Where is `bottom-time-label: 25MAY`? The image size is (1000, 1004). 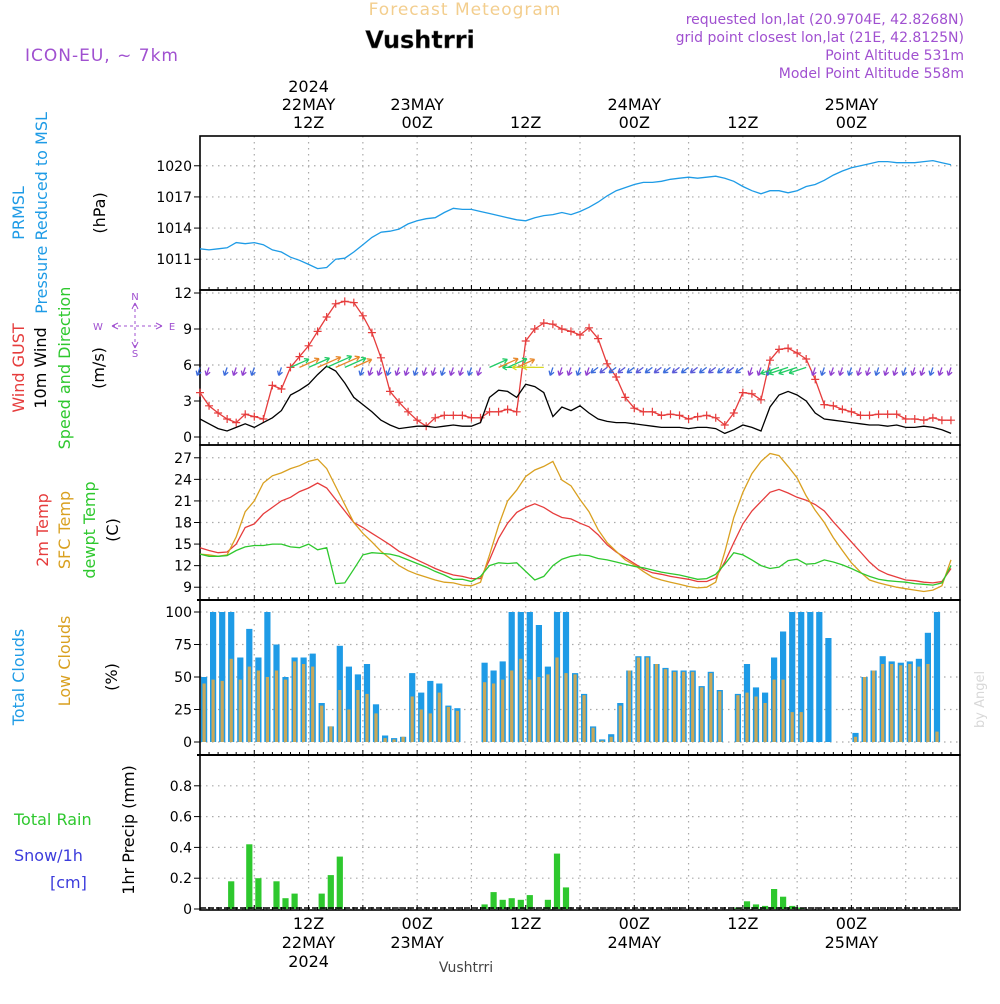
bottom-time-label: 25MAY is located at coordinates (852, 942).